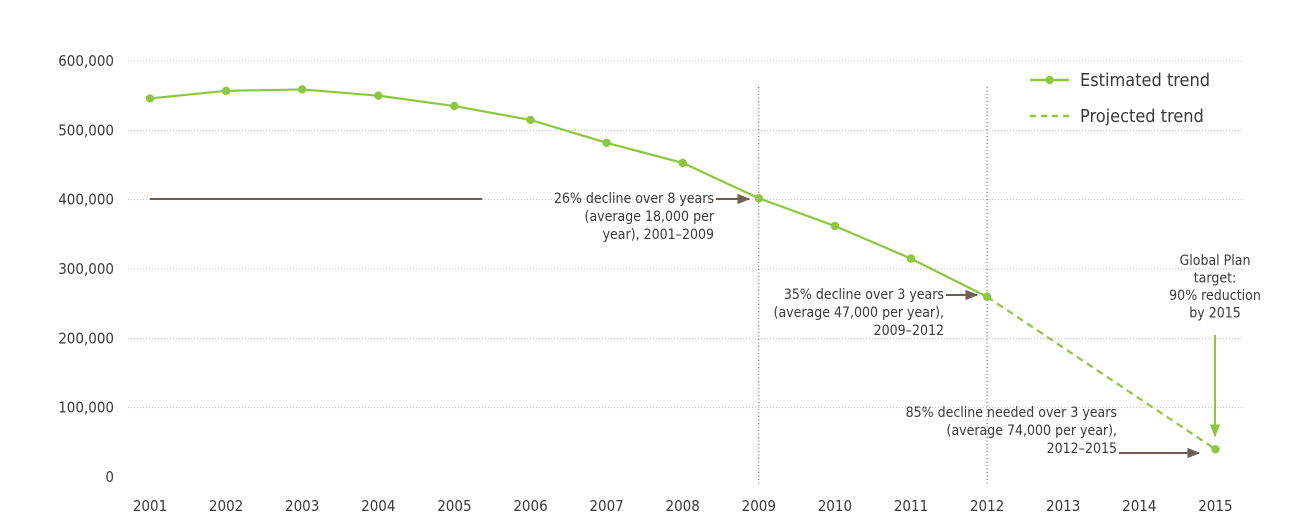 The image size is (1297, 523). Describe the element at coordinates (1145, 80) in the screenshot. I see `legend-label: Estimated trend` at that location.